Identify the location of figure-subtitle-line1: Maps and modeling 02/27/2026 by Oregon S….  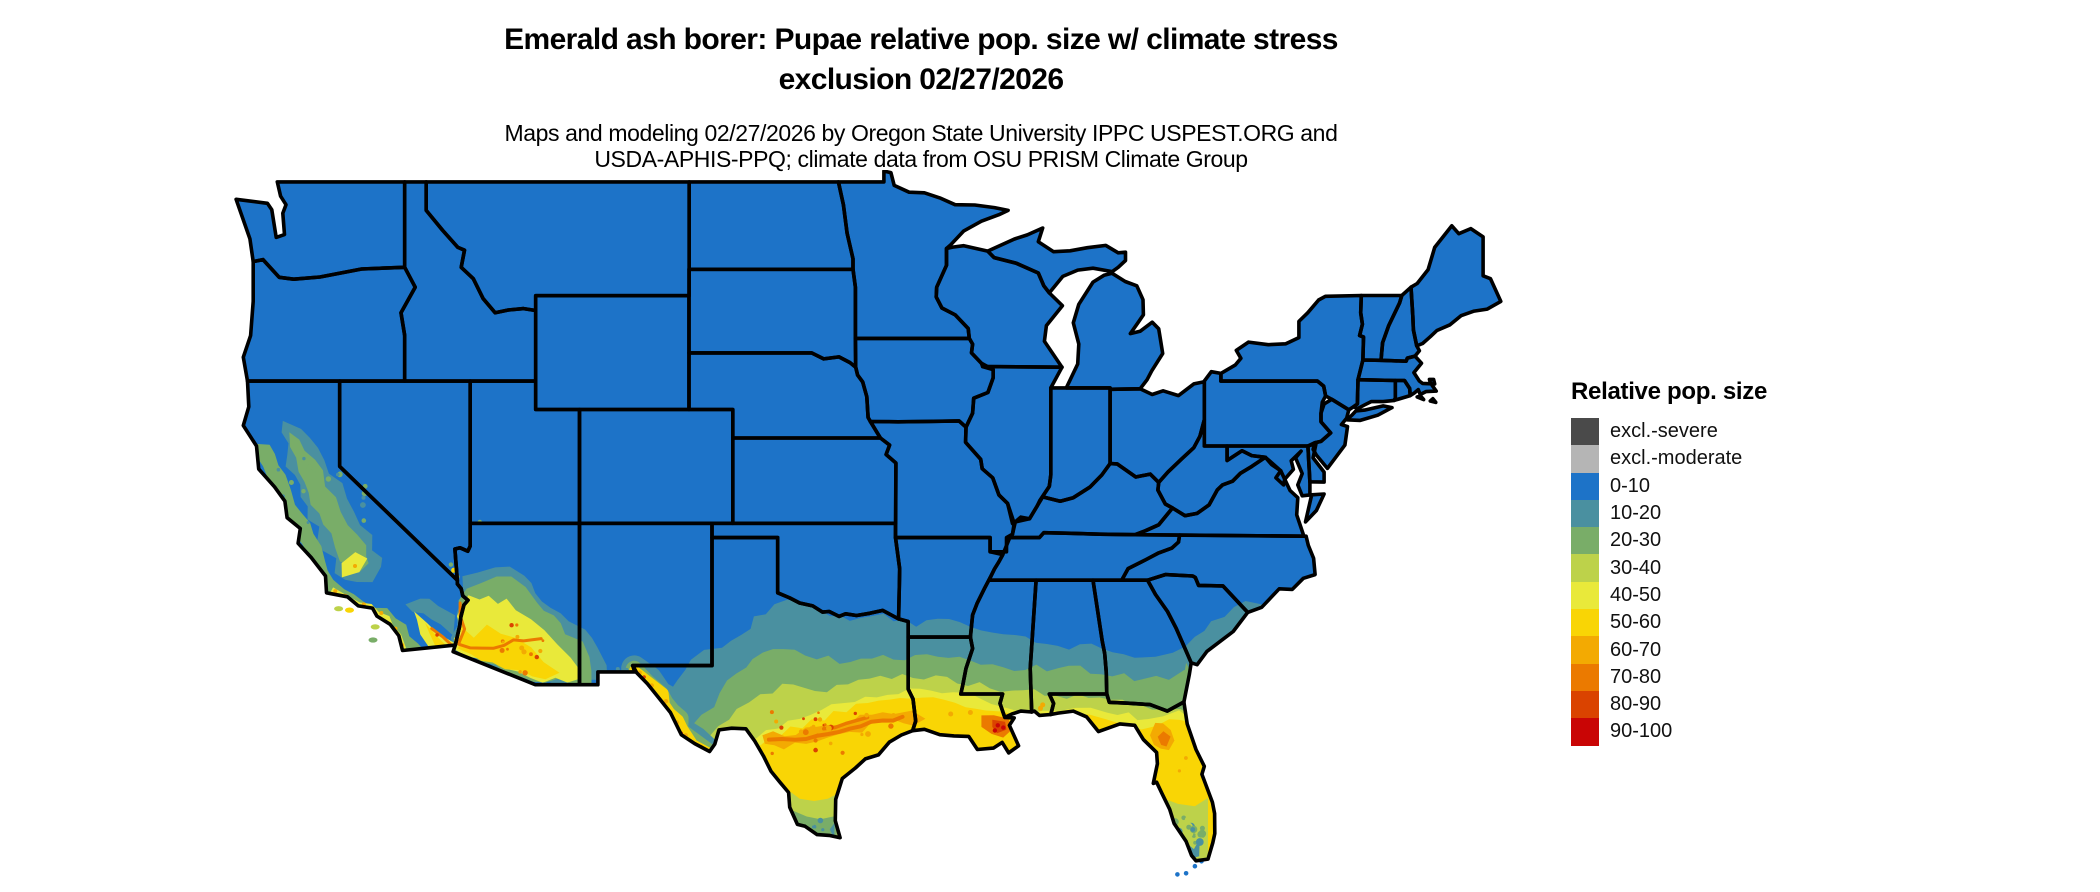
(921, 133).